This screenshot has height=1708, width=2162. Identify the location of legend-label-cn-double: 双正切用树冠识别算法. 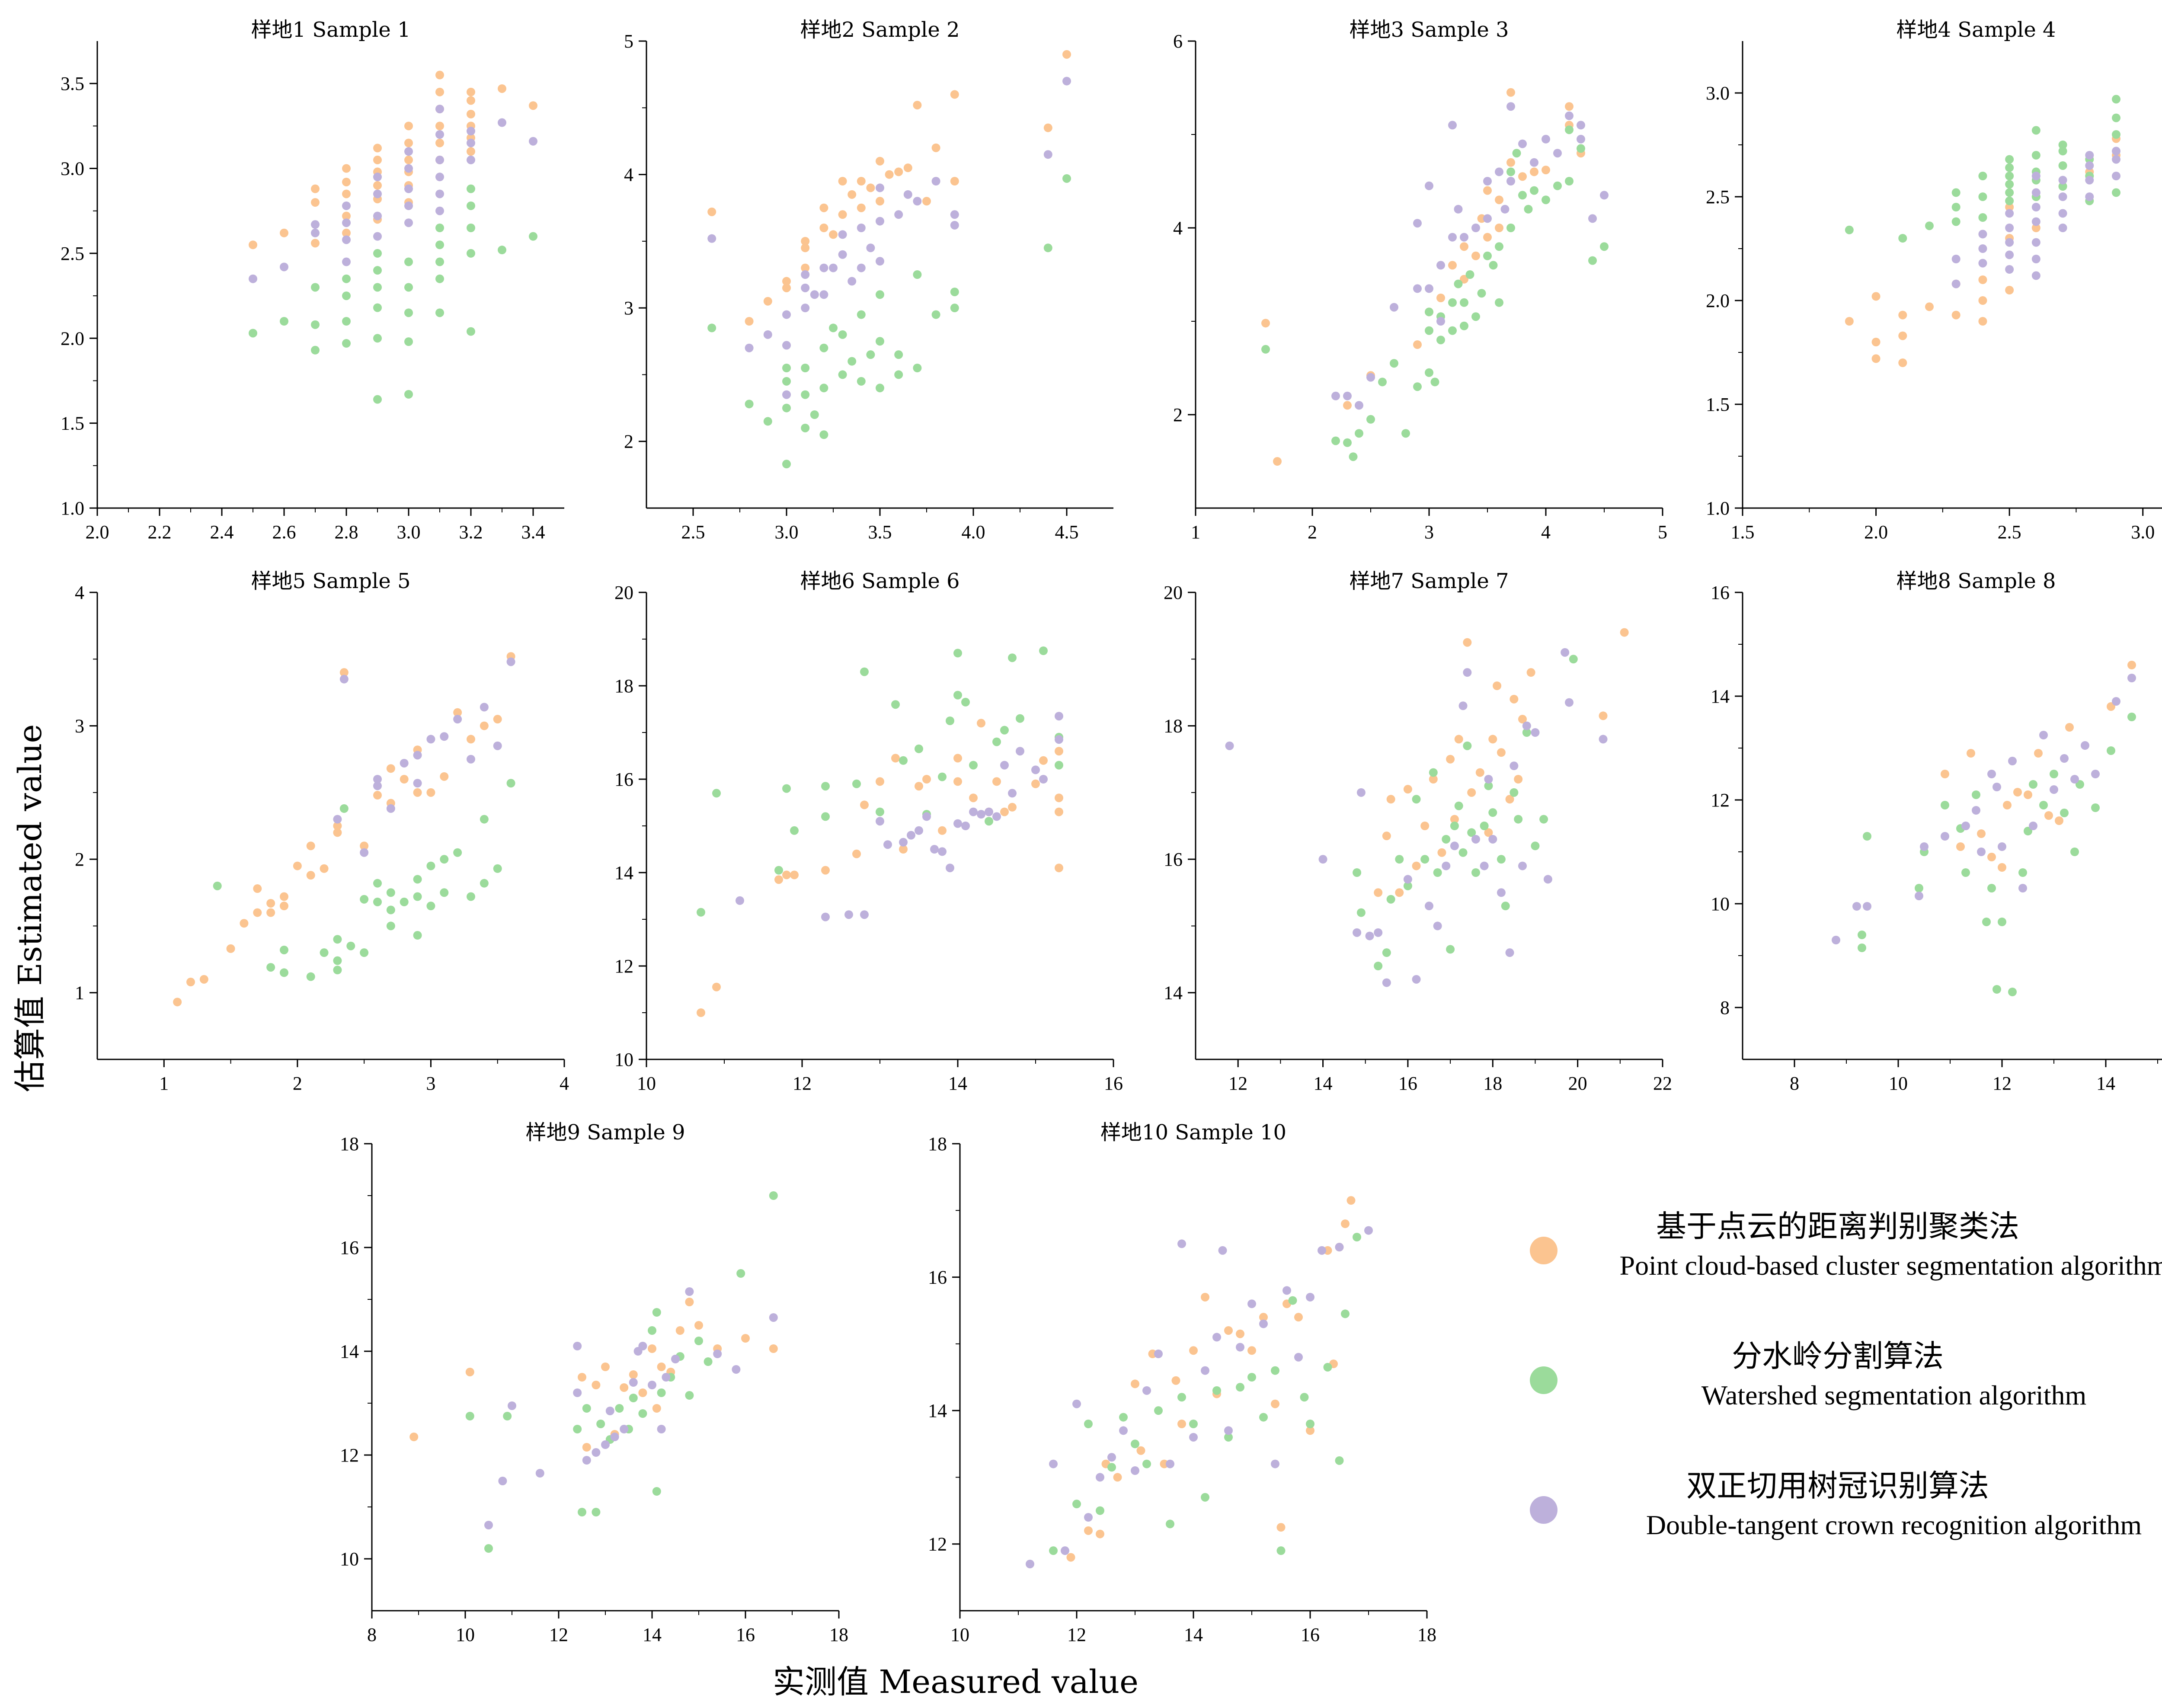
(1838, 1485).